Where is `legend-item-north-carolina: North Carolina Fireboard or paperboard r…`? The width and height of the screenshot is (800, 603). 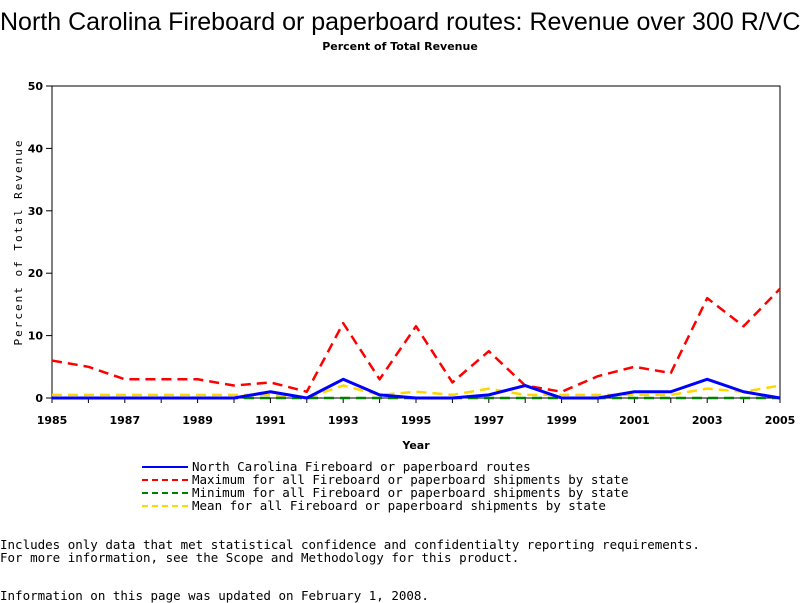
legend-item-north-carolina: North Carolina Fireboard or paperboard r… is located at coordinates (385, 466).